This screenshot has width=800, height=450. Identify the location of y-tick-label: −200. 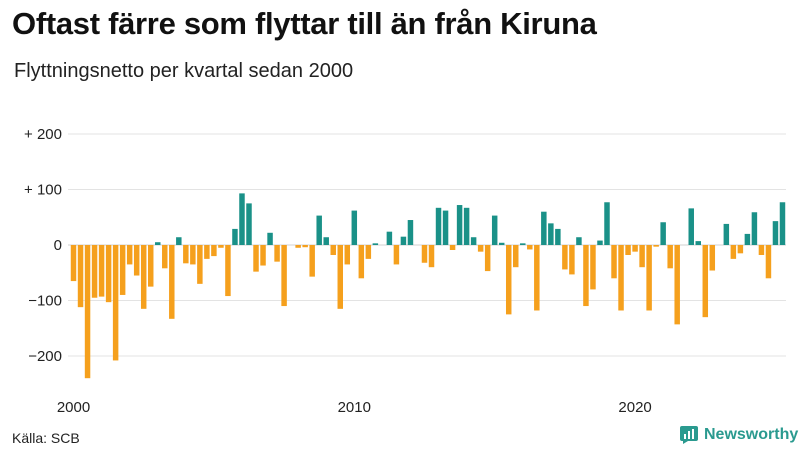
(45, 356).